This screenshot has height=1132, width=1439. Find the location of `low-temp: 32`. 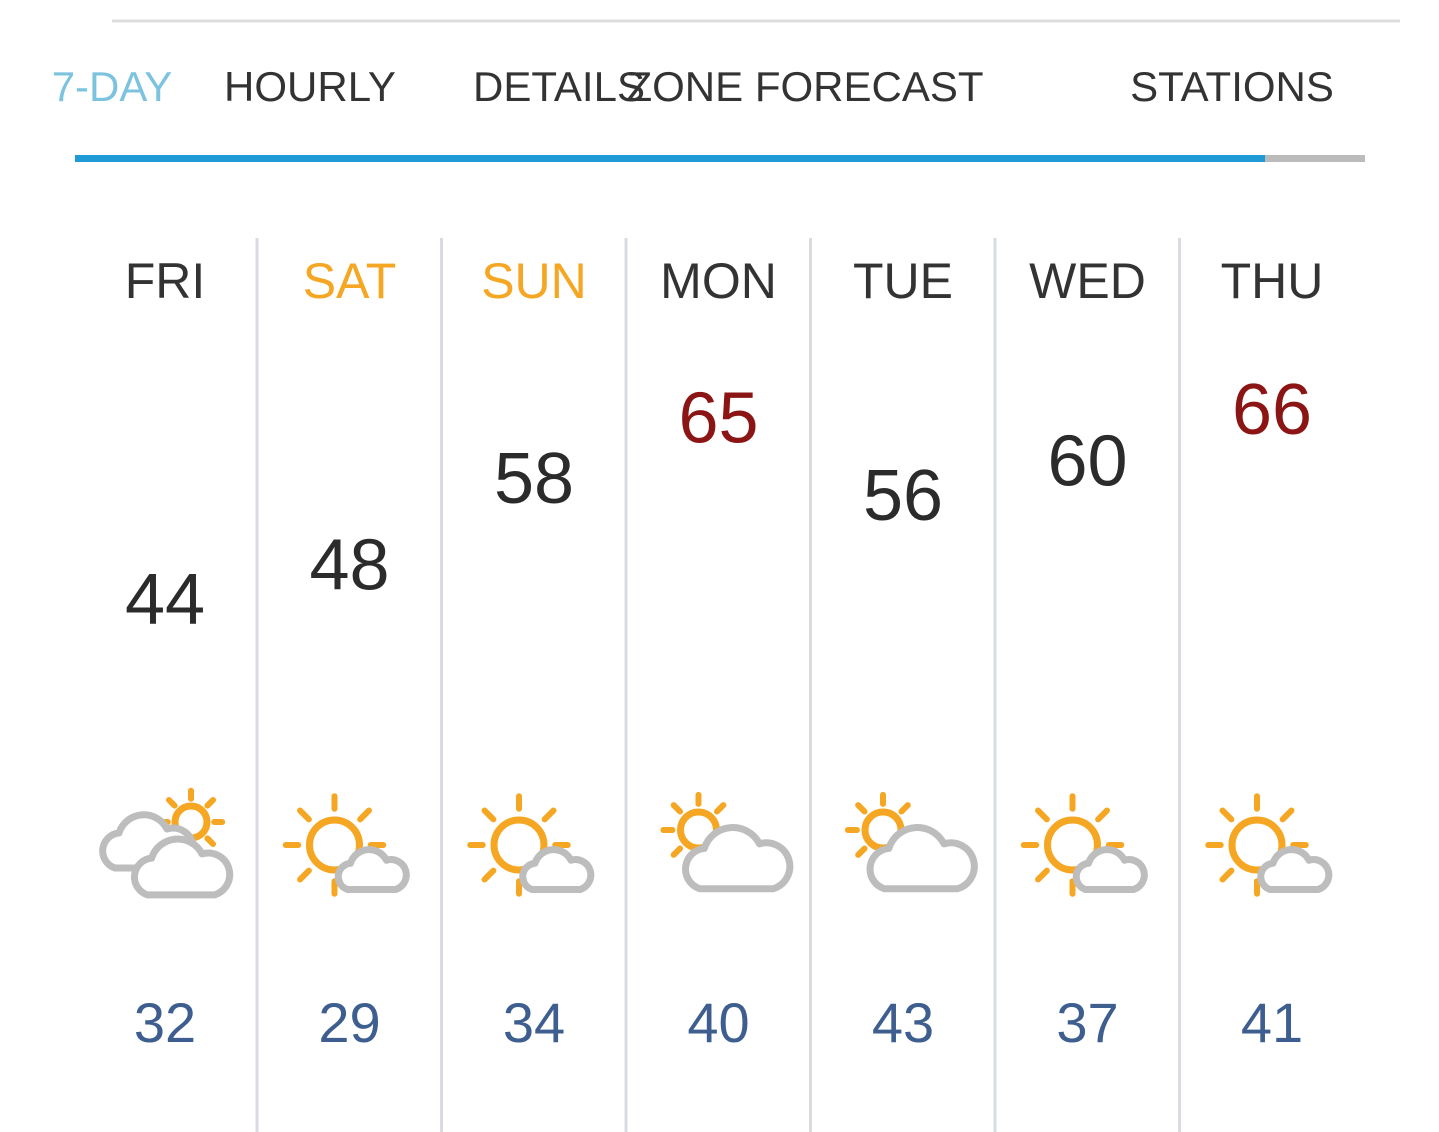

low-temp: 32 is located at coordinates (165, 1022).